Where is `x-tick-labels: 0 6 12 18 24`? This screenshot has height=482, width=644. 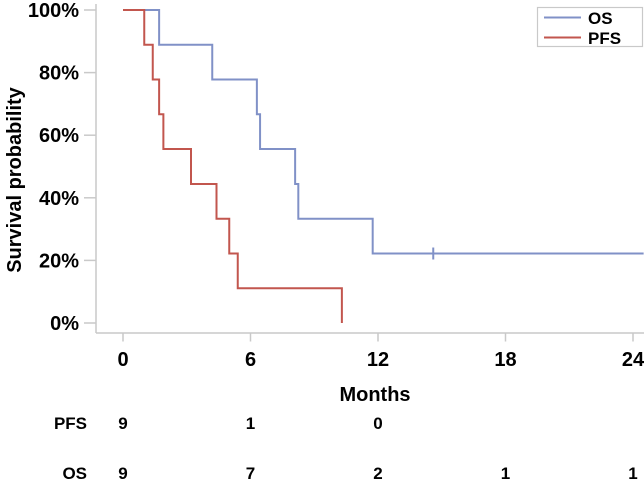
x-tick-labels: 0 6 12 18 24 is located at coordinates (380, 360).